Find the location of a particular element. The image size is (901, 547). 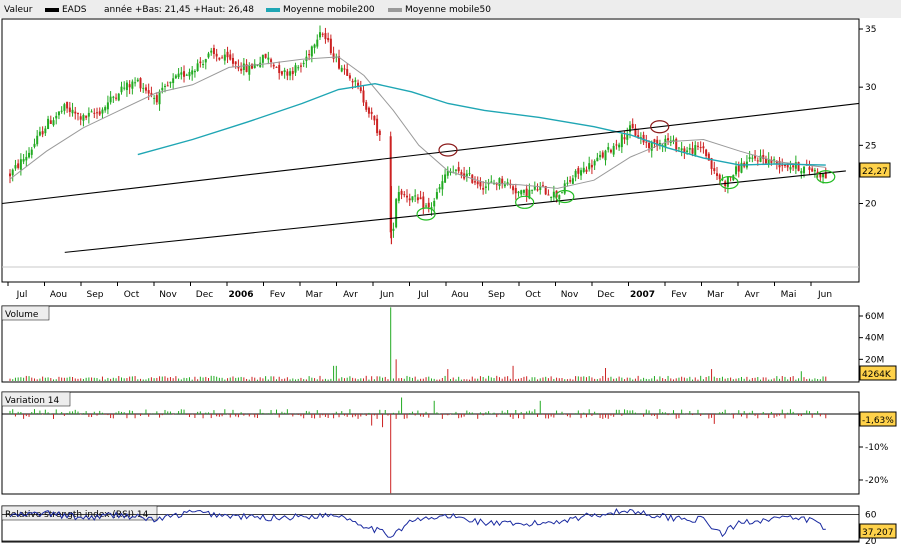

rsi-badge-box is located at coordinates (878, 531).